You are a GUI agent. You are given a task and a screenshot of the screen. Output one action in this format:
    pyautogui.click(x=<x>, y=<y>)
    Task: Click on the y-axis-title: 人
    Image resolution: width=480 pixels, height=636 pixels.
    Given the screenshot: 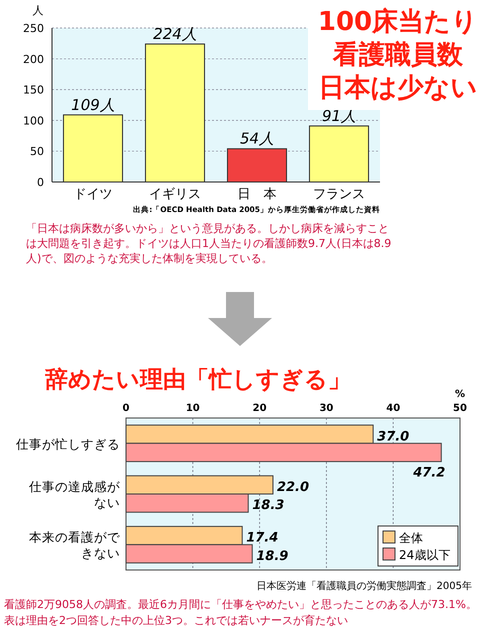 What is the action you would take?
    pyautogui.click(x=38, y=10)
    